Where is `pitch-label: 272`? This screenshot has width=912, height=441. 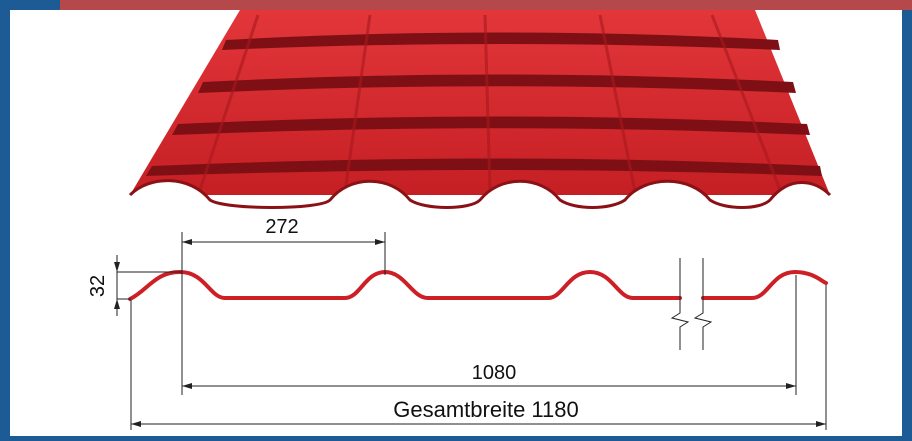
pitch-label: 272 is located at coordinates (281, 227).